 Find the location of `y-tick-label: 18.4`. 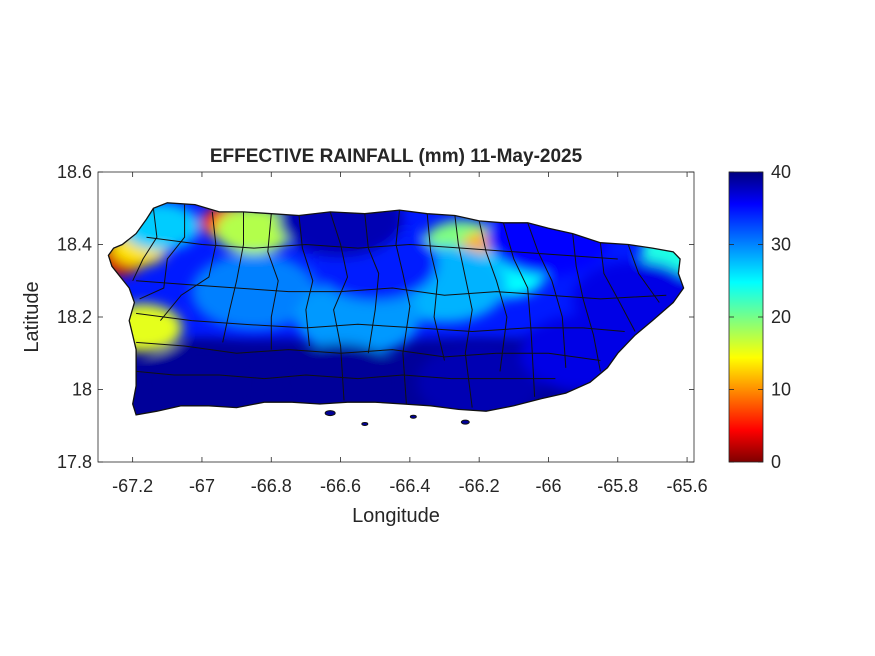

y-tick-label: 18.4 is located at coordinates (74, 245).